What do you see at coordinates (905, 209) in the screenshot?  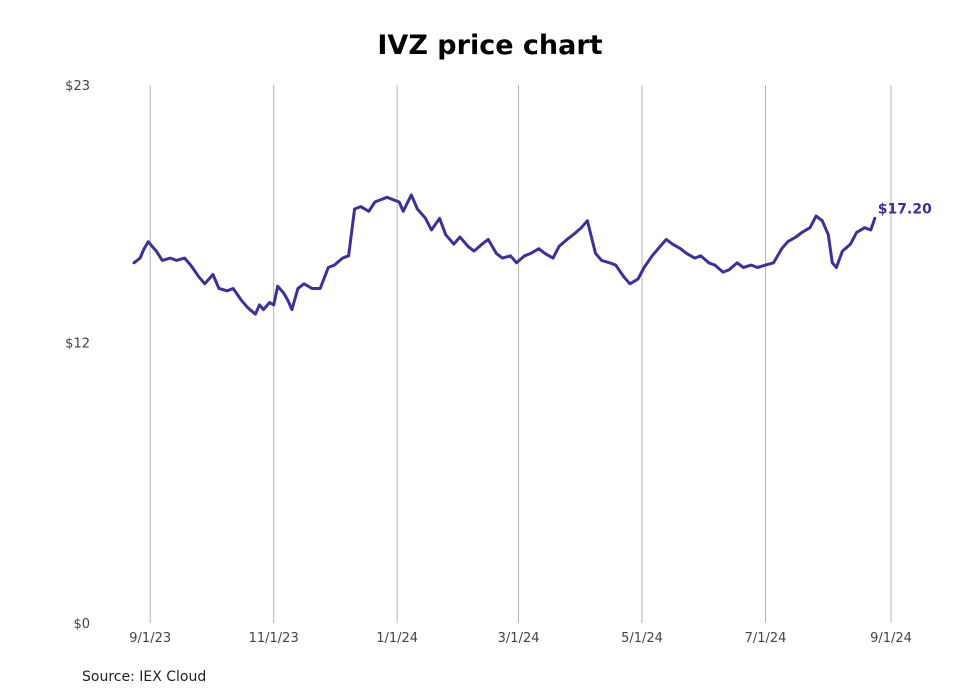 I see `last-price-label: $17.20` at bounding box center [905, 209].